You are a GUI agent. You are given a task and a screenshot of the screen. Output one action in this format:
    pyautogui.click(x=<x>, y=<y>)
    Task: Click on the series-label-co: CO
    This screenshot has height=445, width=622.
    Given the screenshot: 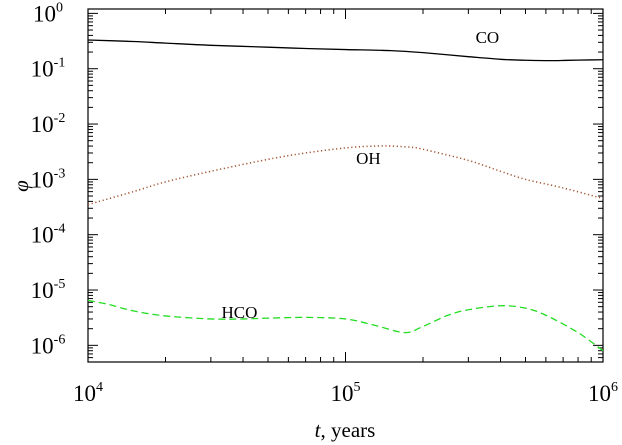 What is the action you would take?
    pyautogui.click(x=488, y=37)
    